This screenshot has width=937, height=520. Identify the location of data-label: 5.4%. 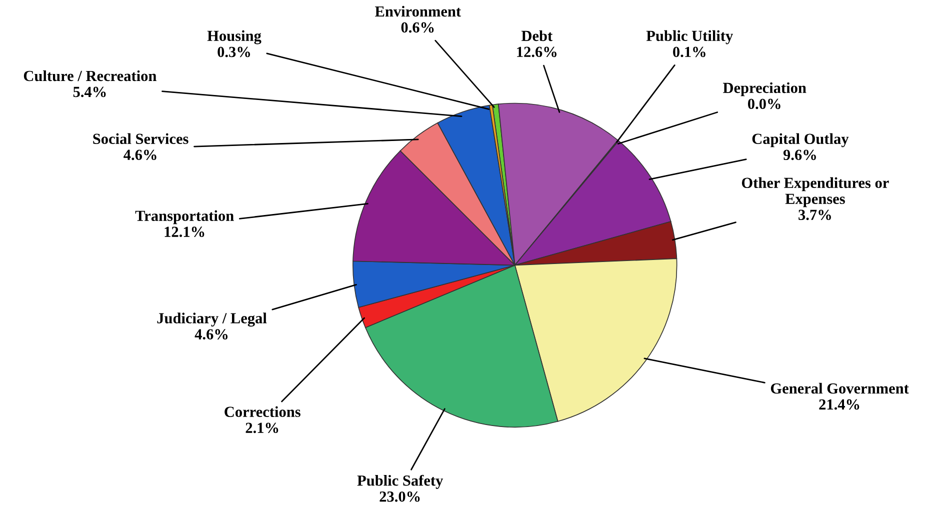
(89, 92).